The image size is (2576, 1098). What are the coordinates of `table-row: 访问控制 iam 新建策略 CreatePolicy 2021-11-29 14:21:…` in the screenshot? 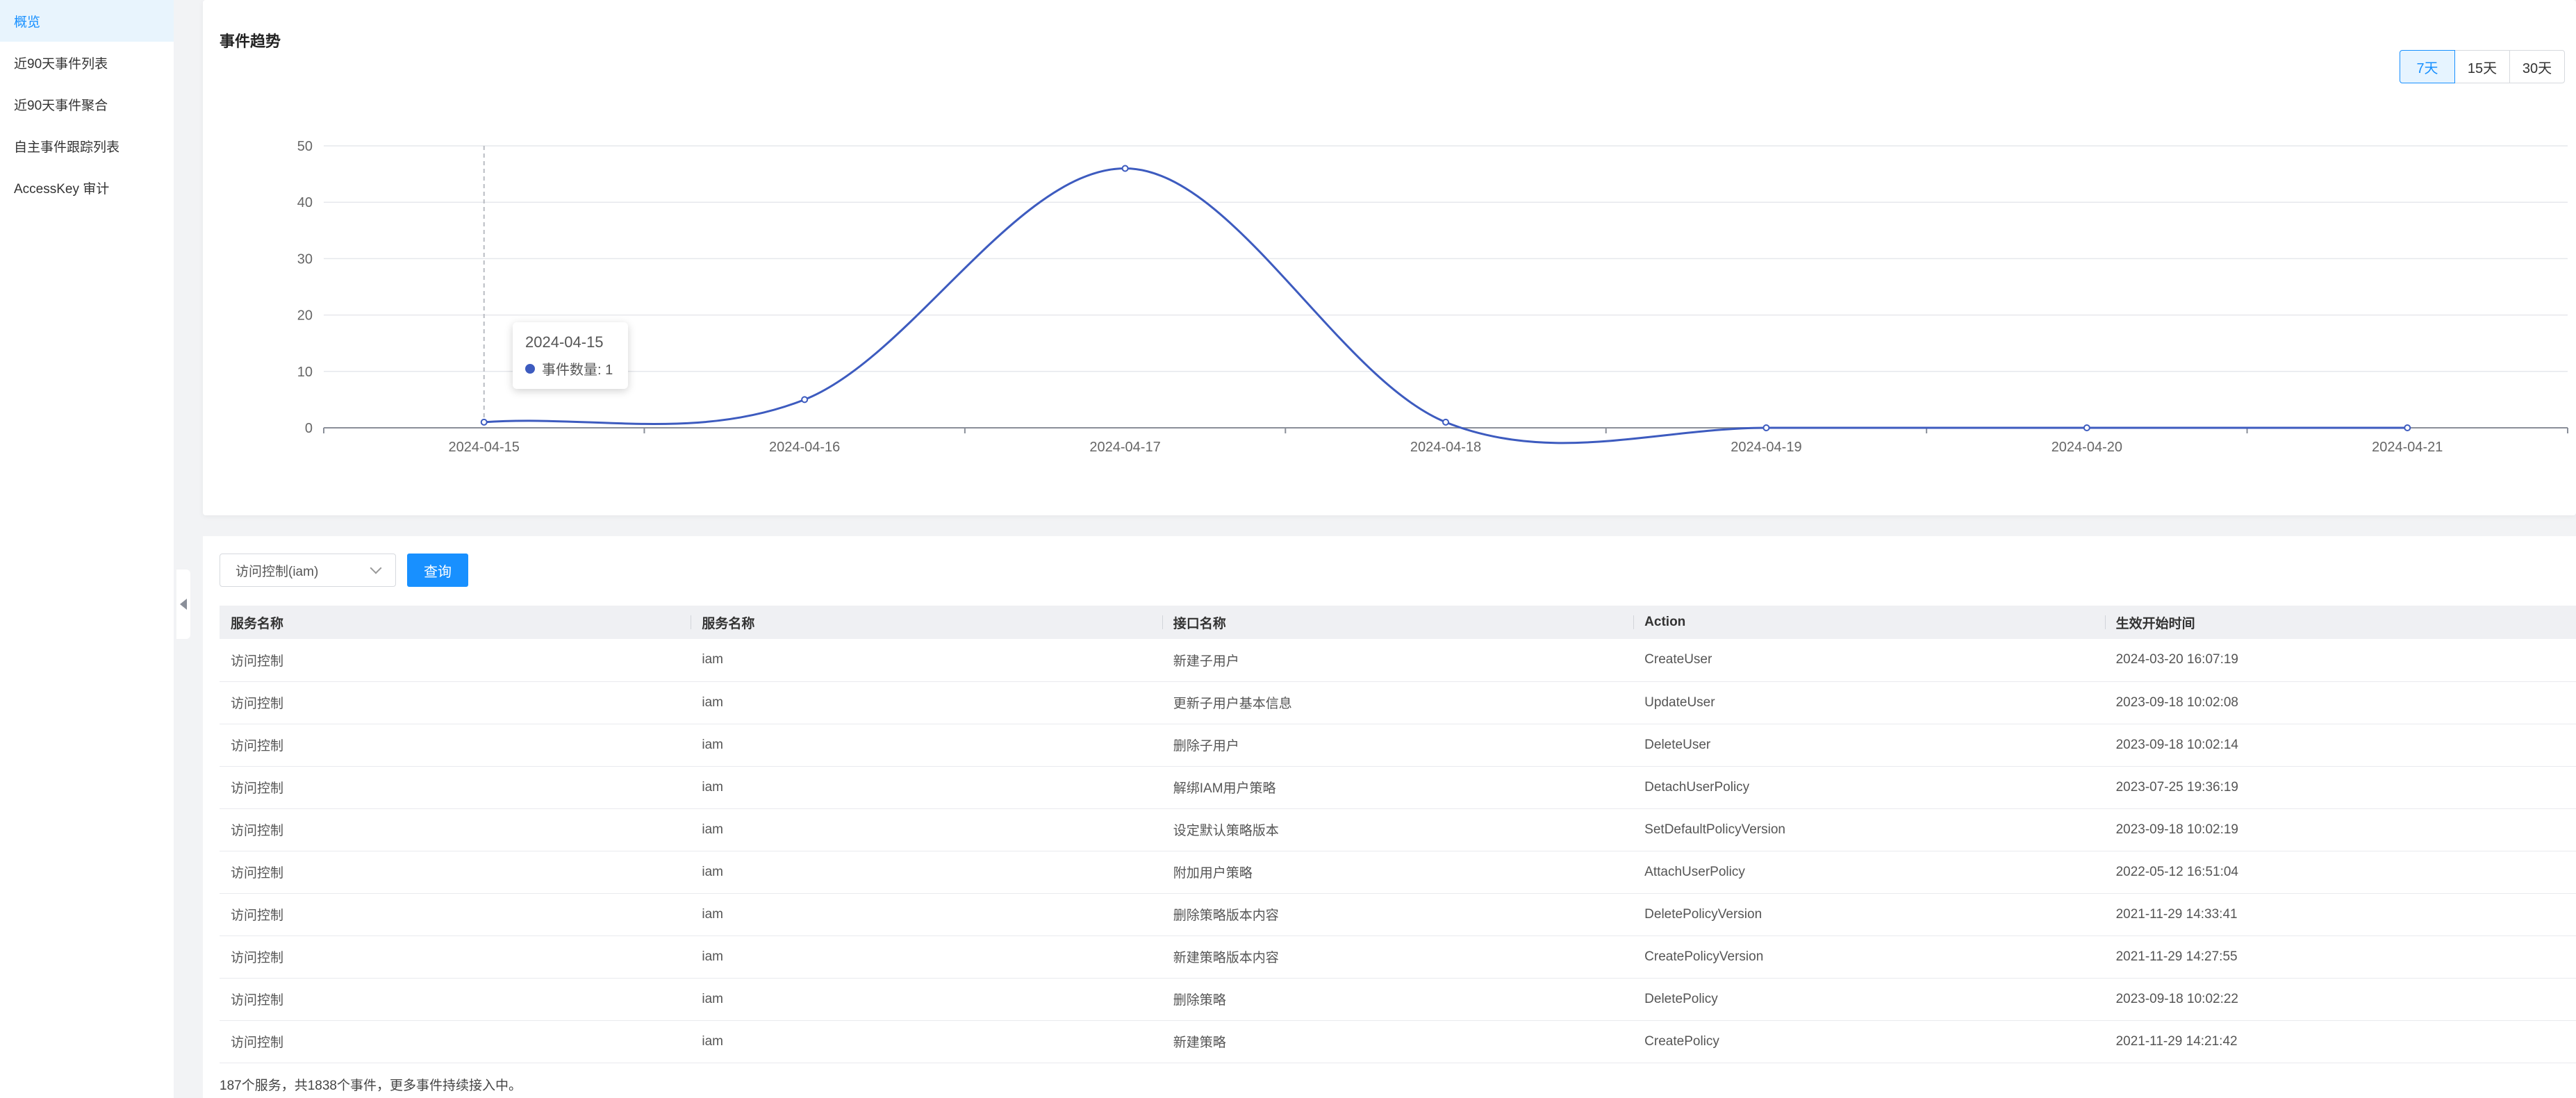 It's located at (1398, 1041).